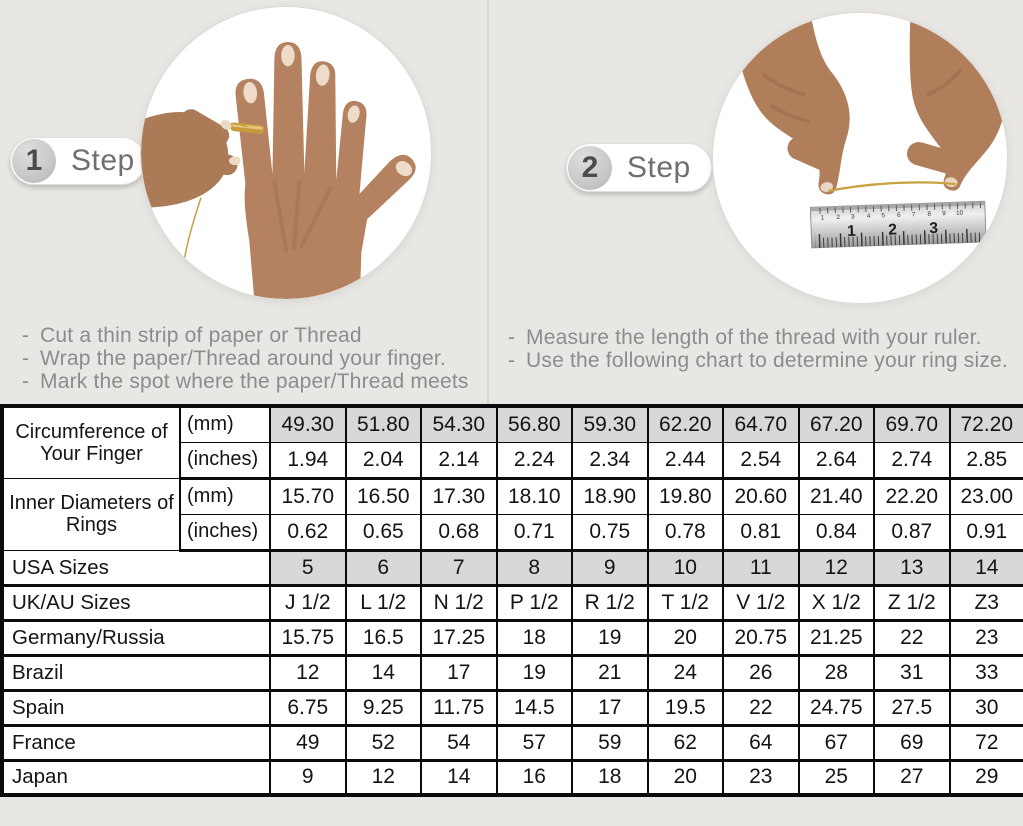 The image size is (1023, 826). What do you see at coordinates (609, 603) in the screenshot?
I see `size-cell: R 1/2` at bounding box center [609, 603].